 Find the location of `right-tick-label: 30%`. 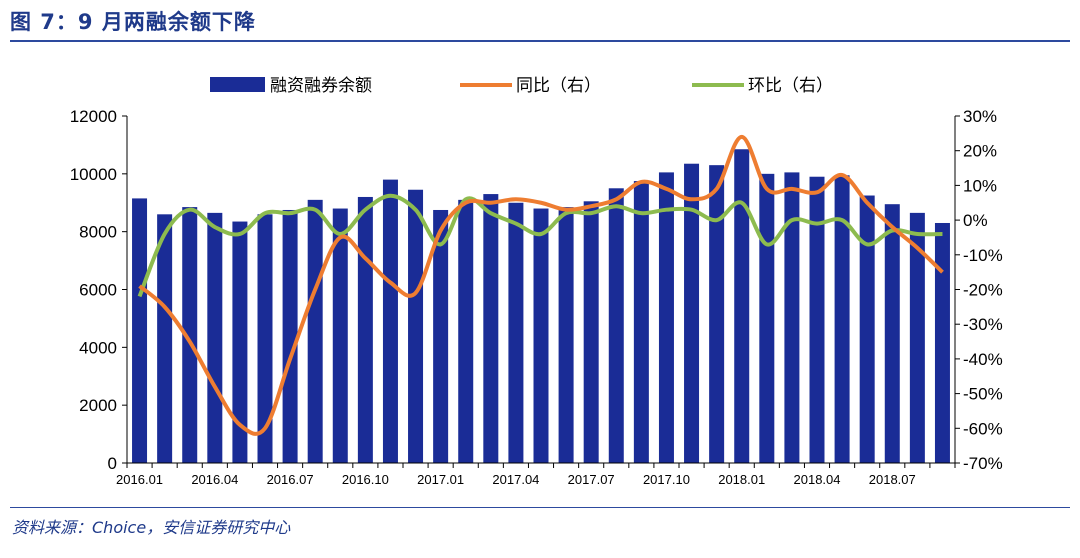

right-tick-label: 30% is located at coordinates (980, 116).